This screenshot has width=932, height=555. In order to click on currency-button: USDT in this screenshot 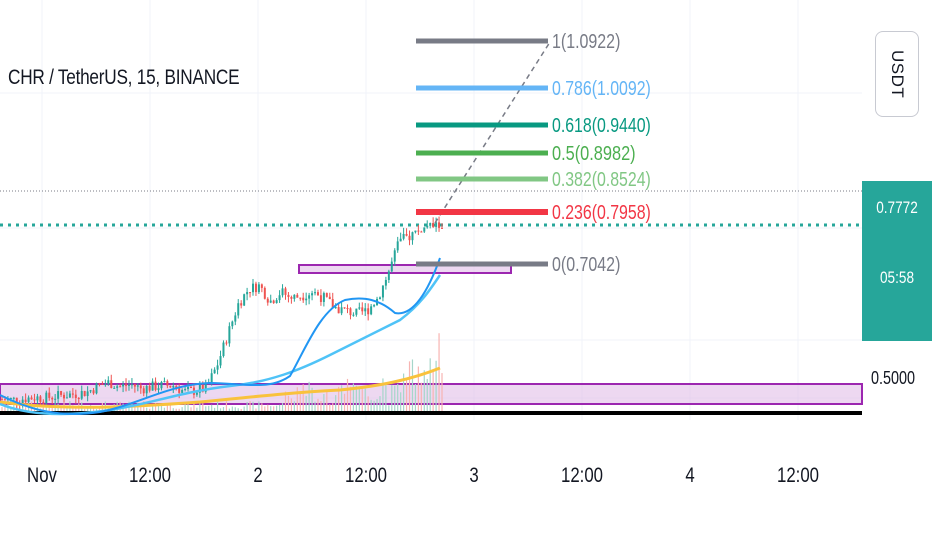, I will do `click(897, 74)`.